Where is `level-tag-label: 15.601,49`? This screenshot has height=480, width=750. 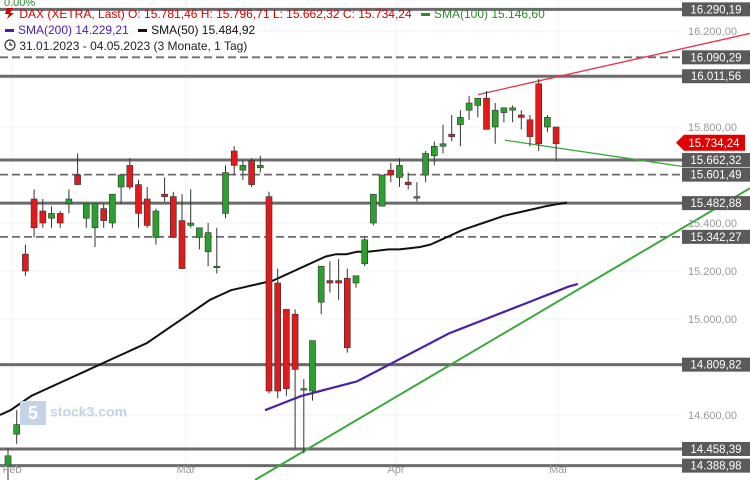
level-tag-label: 15.601,49 is located at coordinates (715, 176).